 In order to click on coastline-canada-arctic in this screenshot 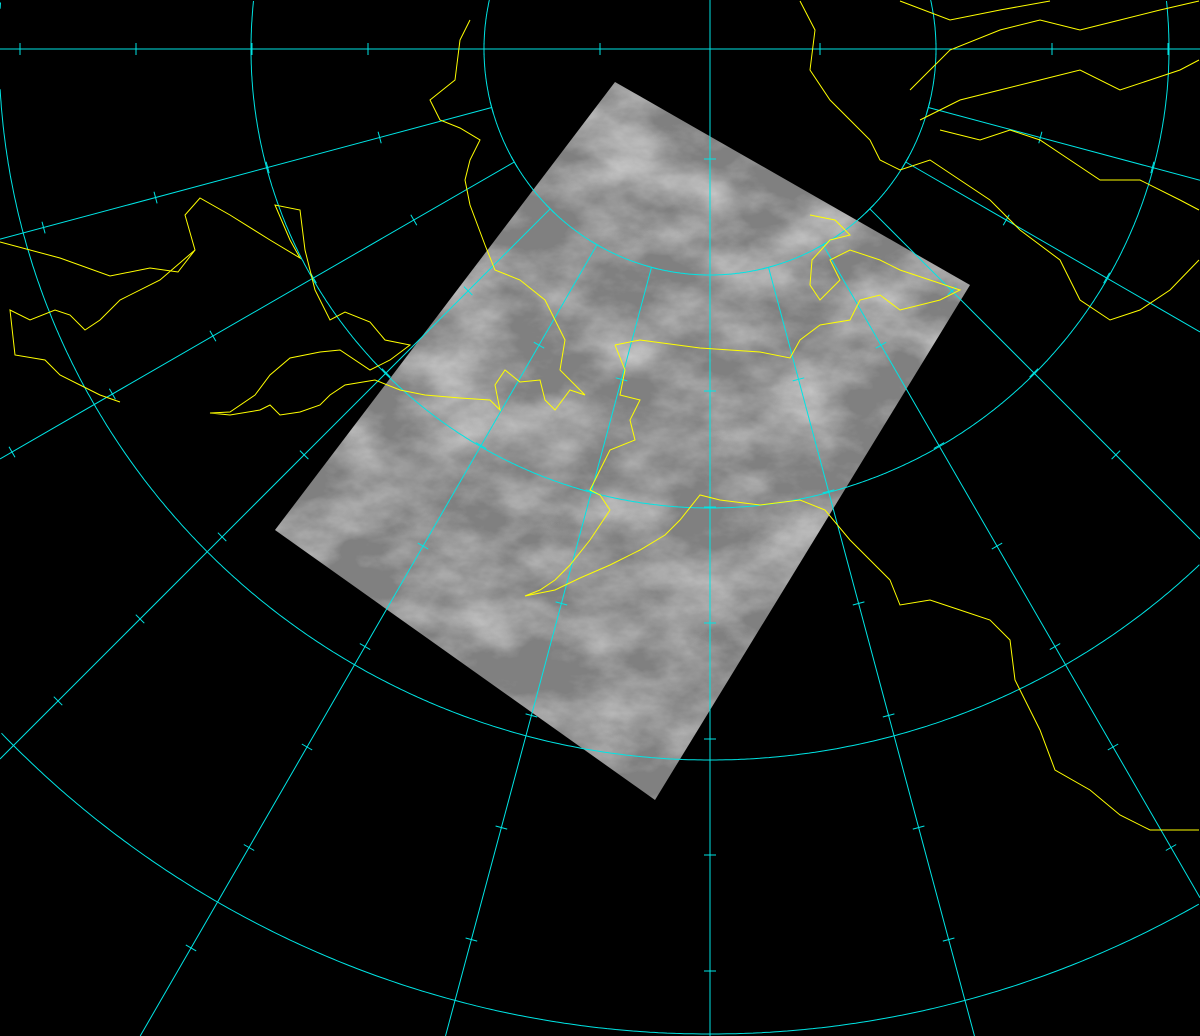, I will do `click(999, 160)`.